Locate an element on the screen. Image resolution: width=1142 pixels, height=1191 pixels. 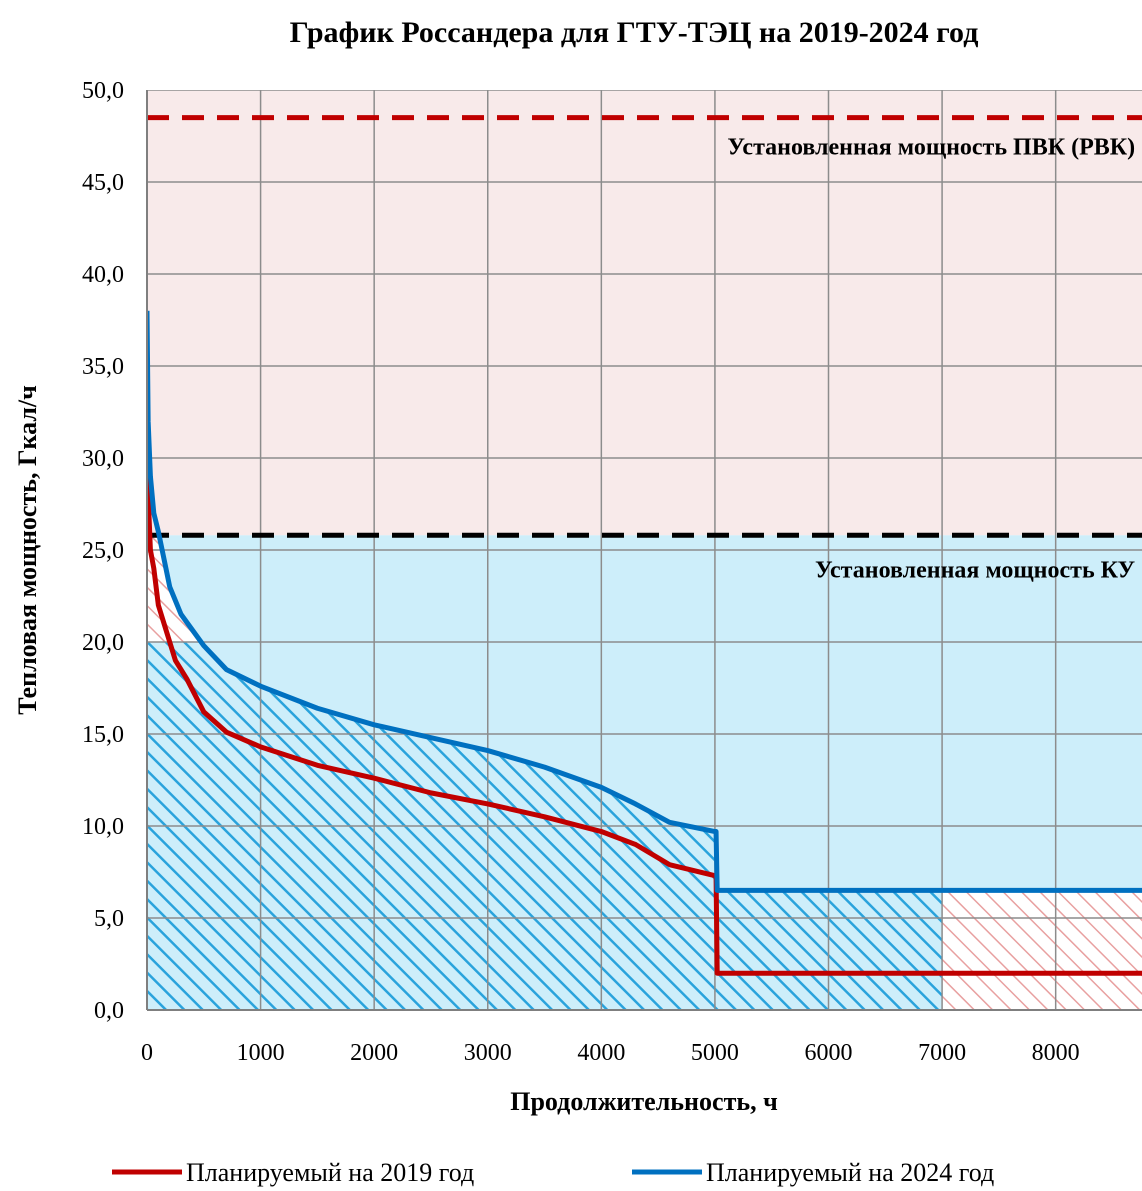
y-axis-title: Тепловая мощность, Гкал/ч is located at coordinates (27, 550).